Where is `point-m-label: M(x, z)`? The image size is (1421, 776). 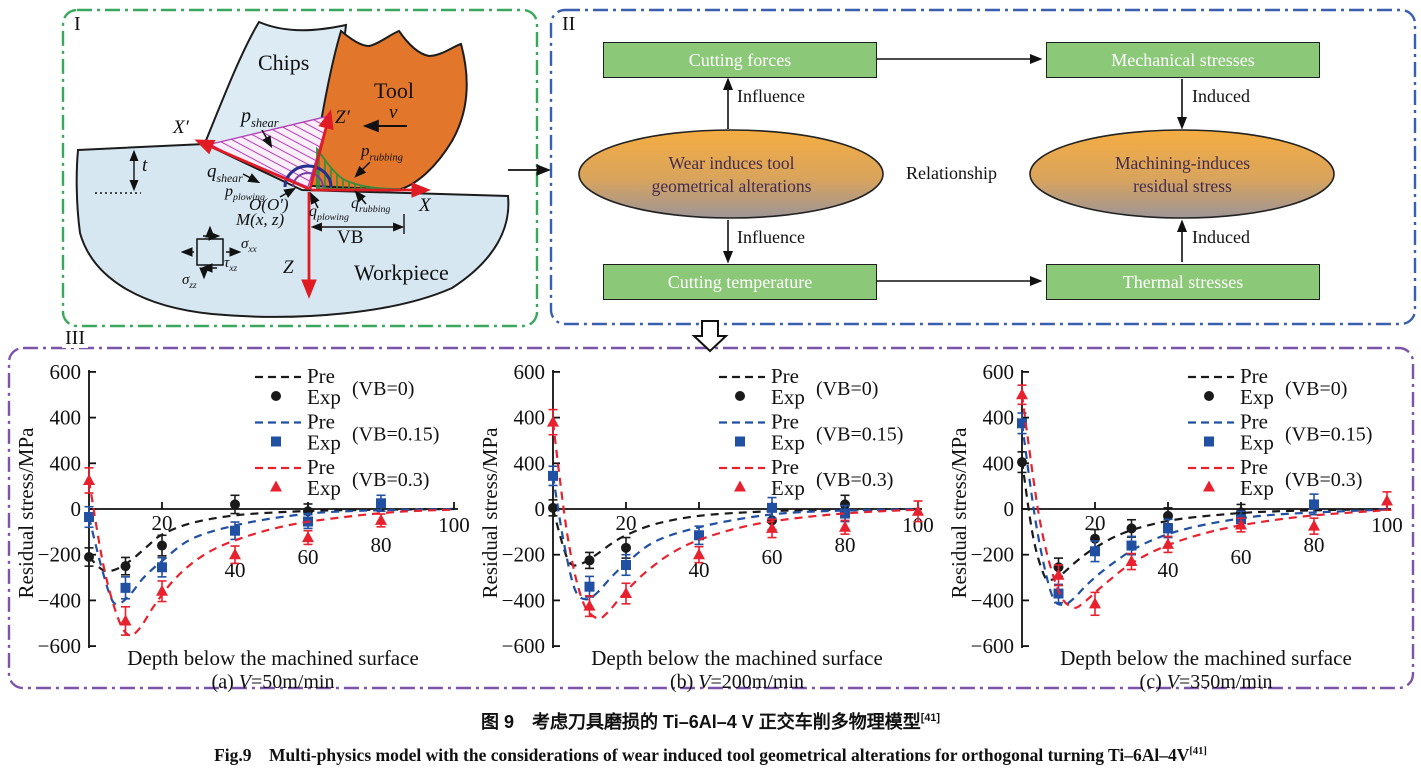 point-m-label: M(x, z) is located at coordinates (260, 219).